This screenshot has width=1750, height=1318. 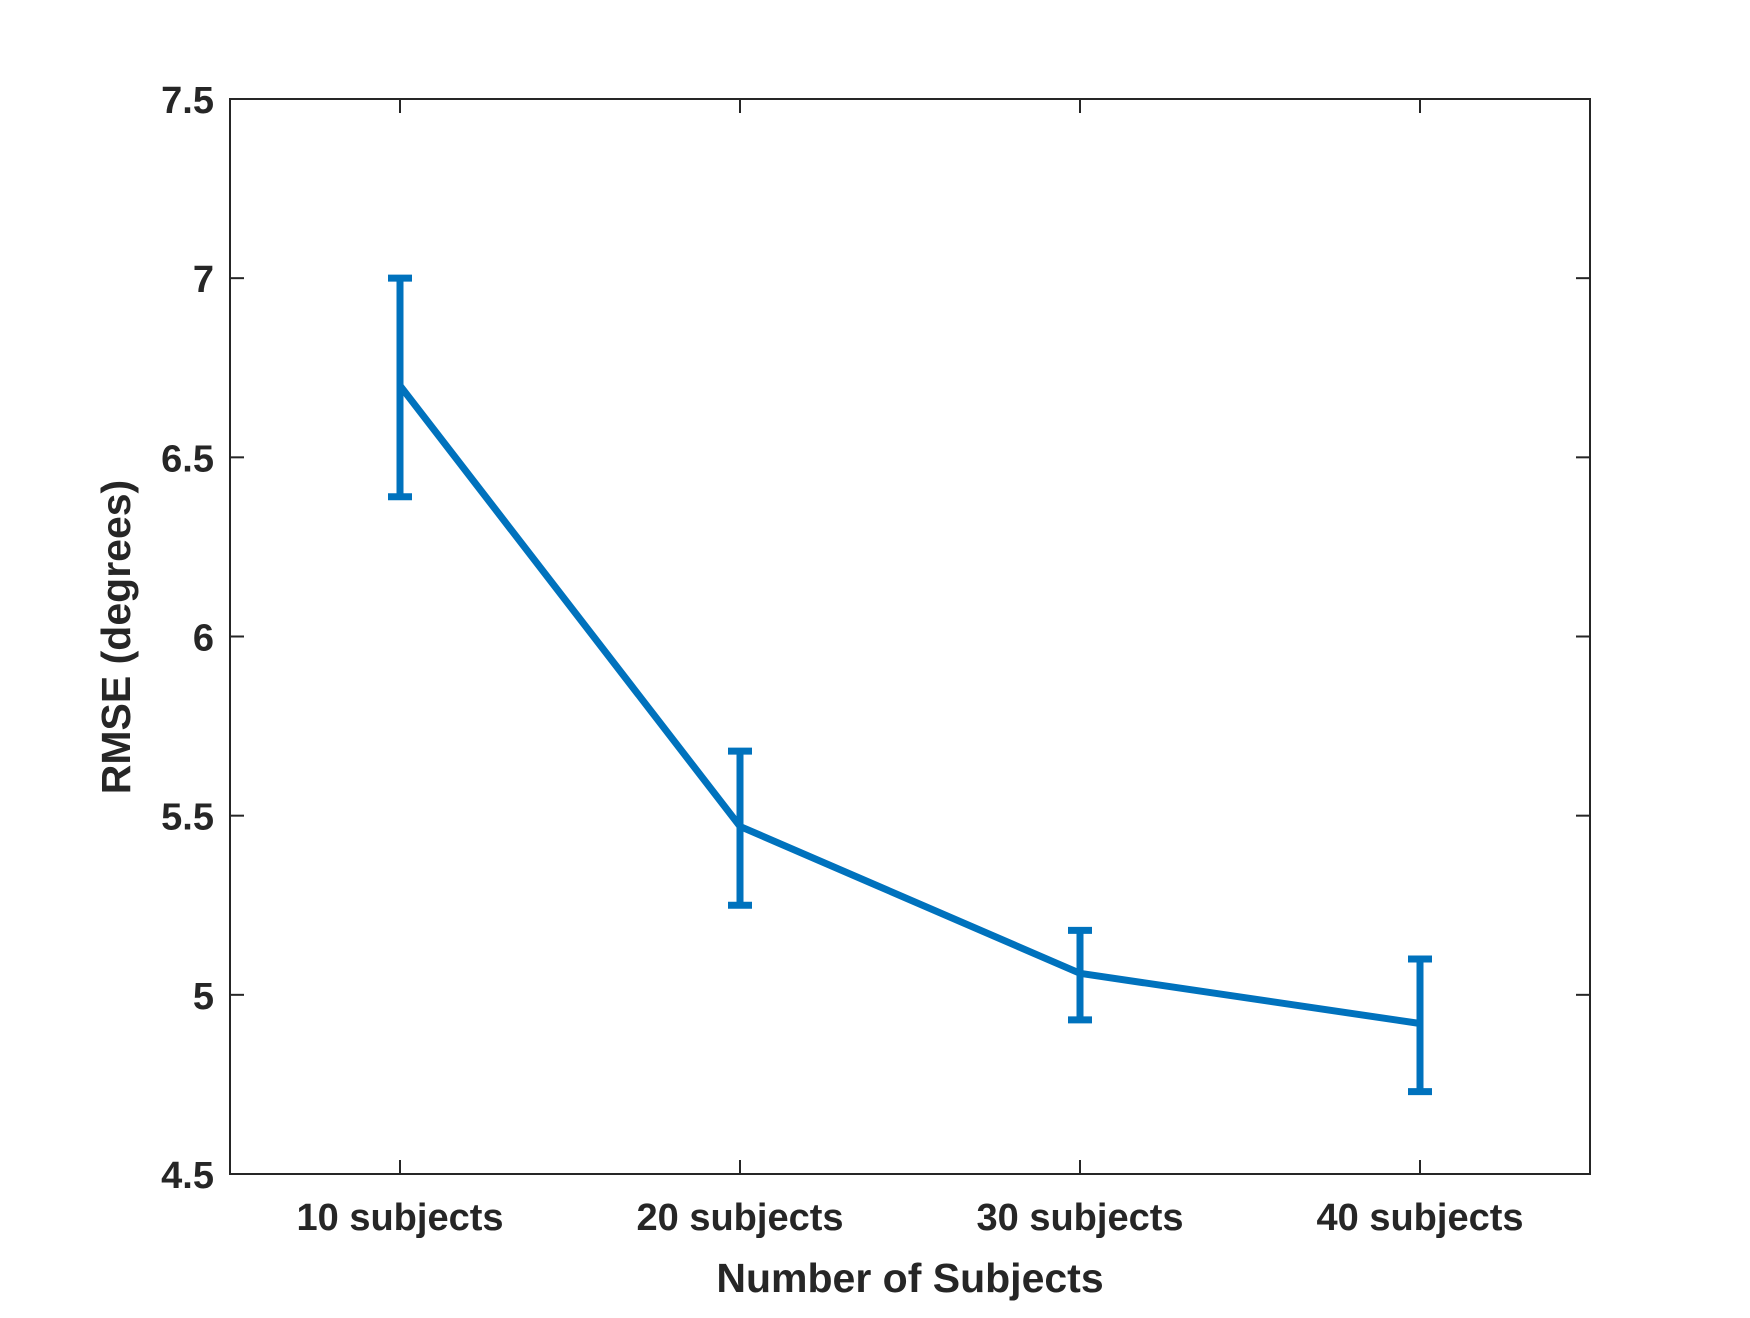 What do you see at coordinates (187, 1176) in the screenshot?
I see `y-tick-label: 4.5` at bounding box center [187, 1176].